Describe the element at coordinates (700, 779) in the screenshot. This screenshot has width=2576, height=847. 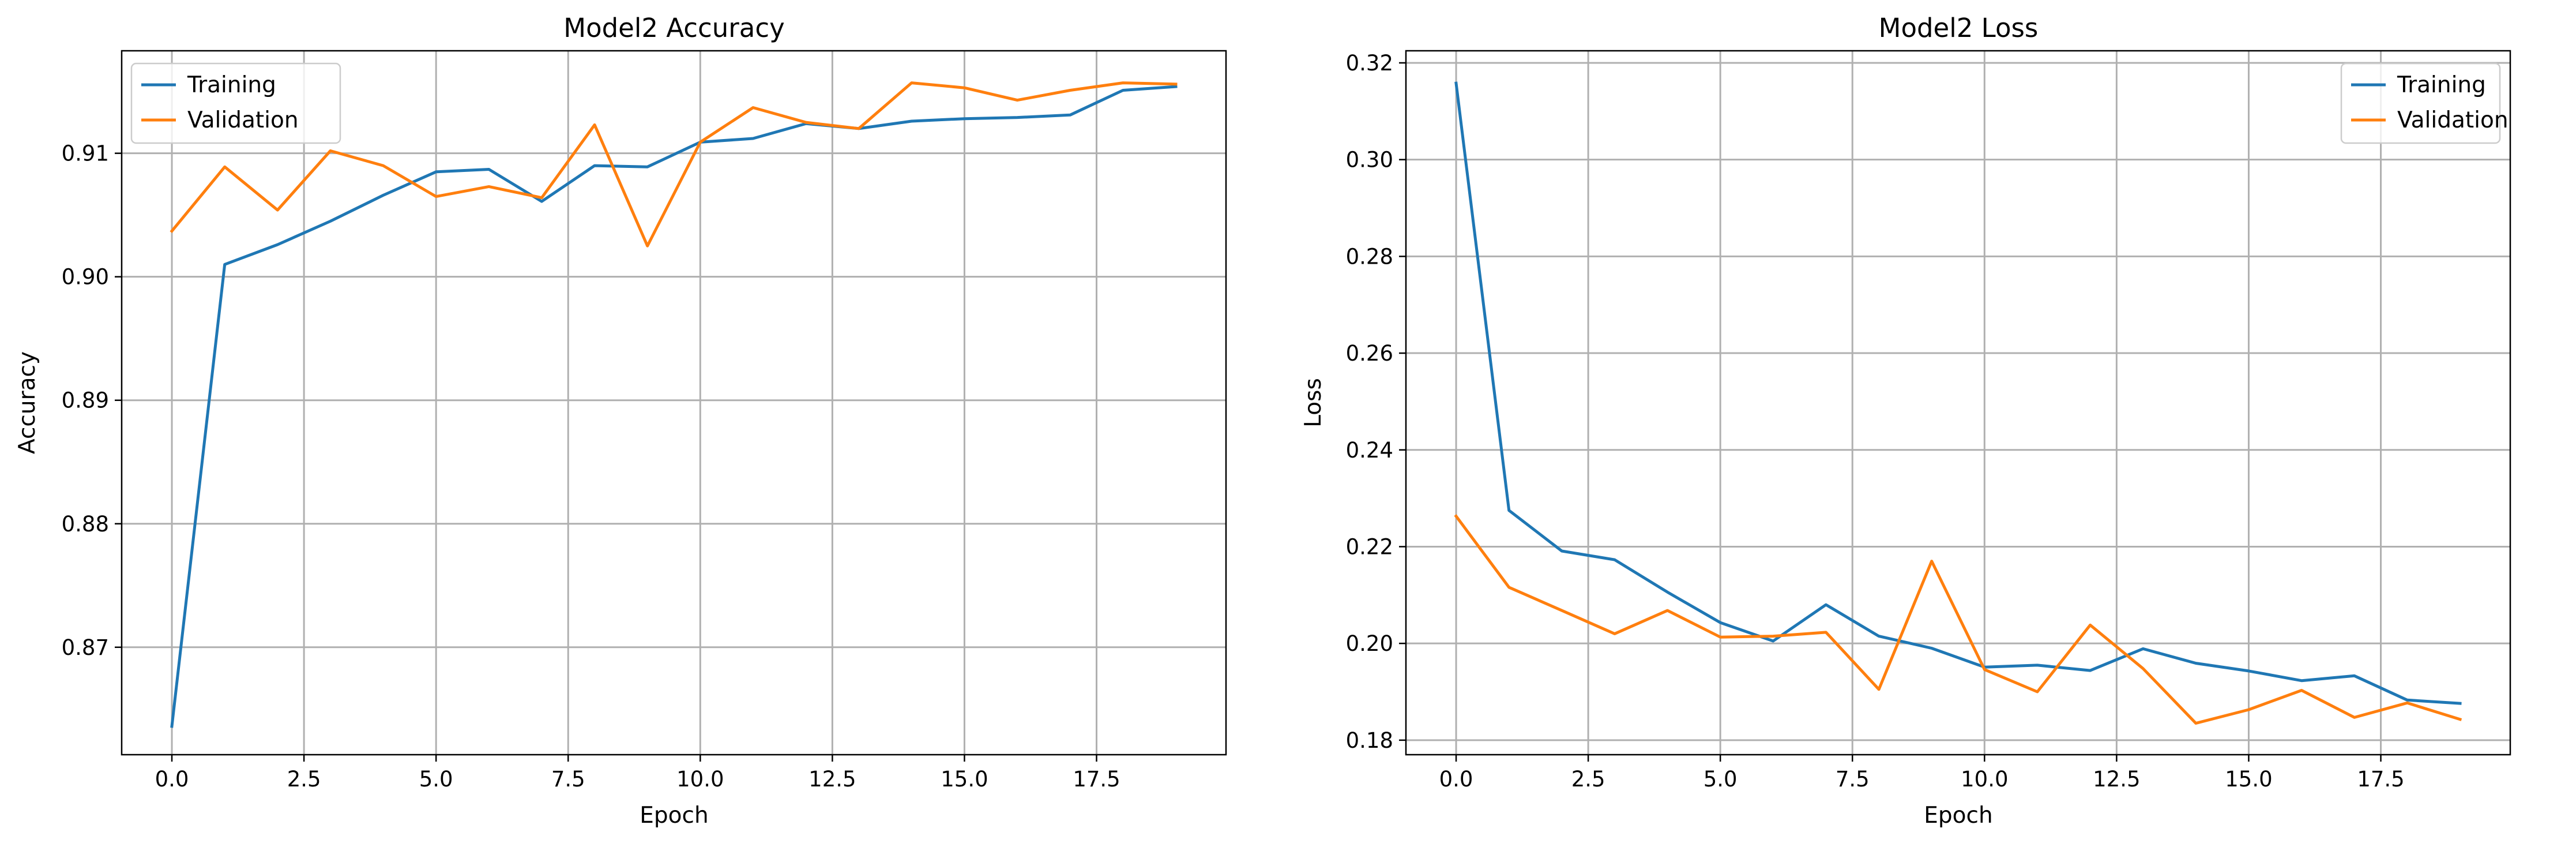
I see `accuracy-x-tick-label: 10.0` at that location.